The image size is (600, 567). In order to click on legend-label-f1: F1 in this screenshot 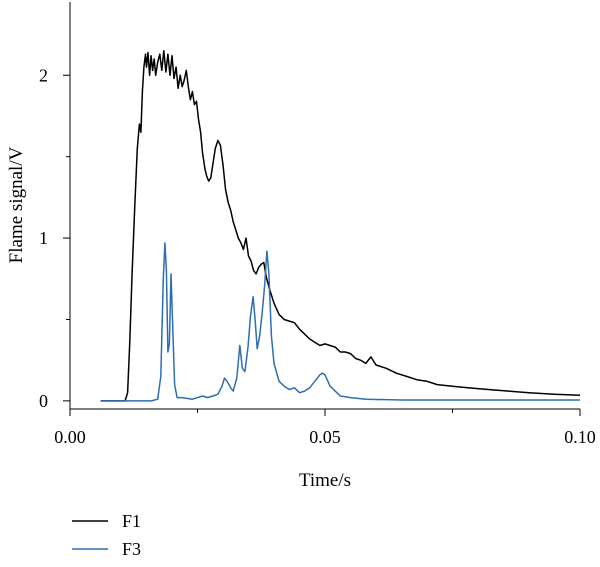, I will do `click(131, 521)`.